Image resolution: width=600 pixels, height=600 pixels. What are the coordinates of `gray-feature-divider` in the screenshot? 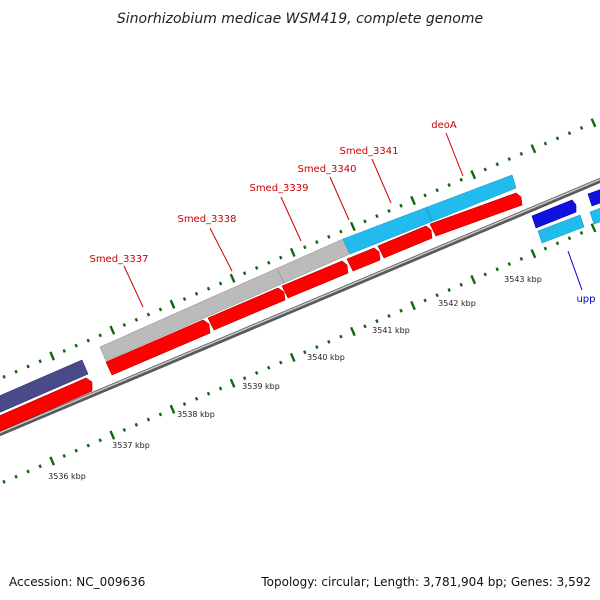 It's located at (280, 275).